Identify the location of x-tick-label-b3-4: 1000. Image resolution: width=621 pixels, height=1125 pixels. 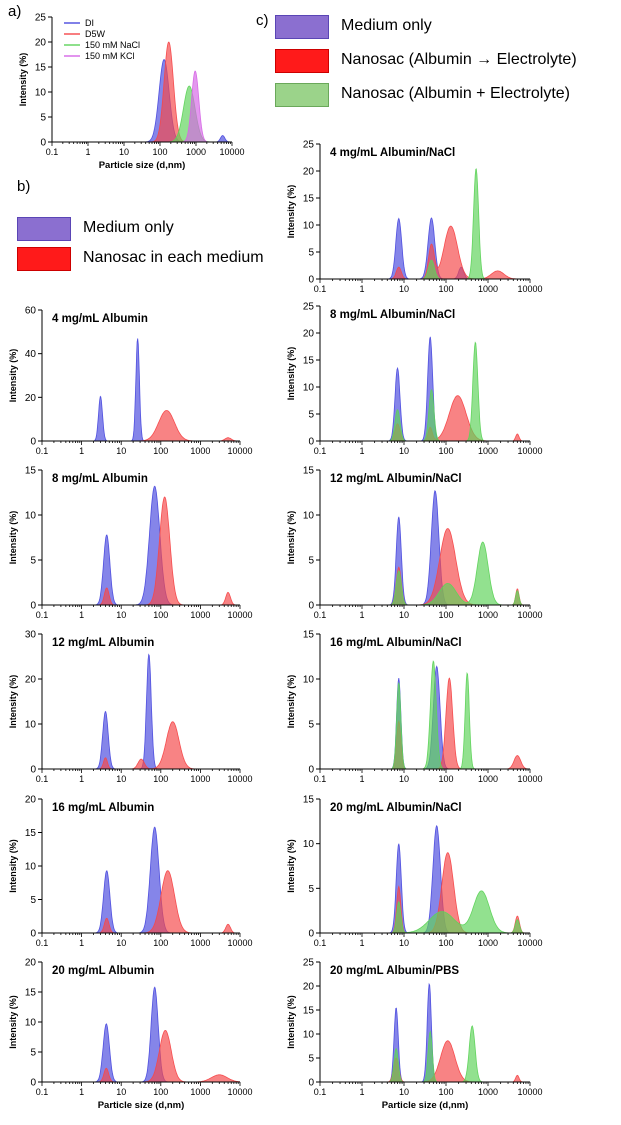
(200, 779).